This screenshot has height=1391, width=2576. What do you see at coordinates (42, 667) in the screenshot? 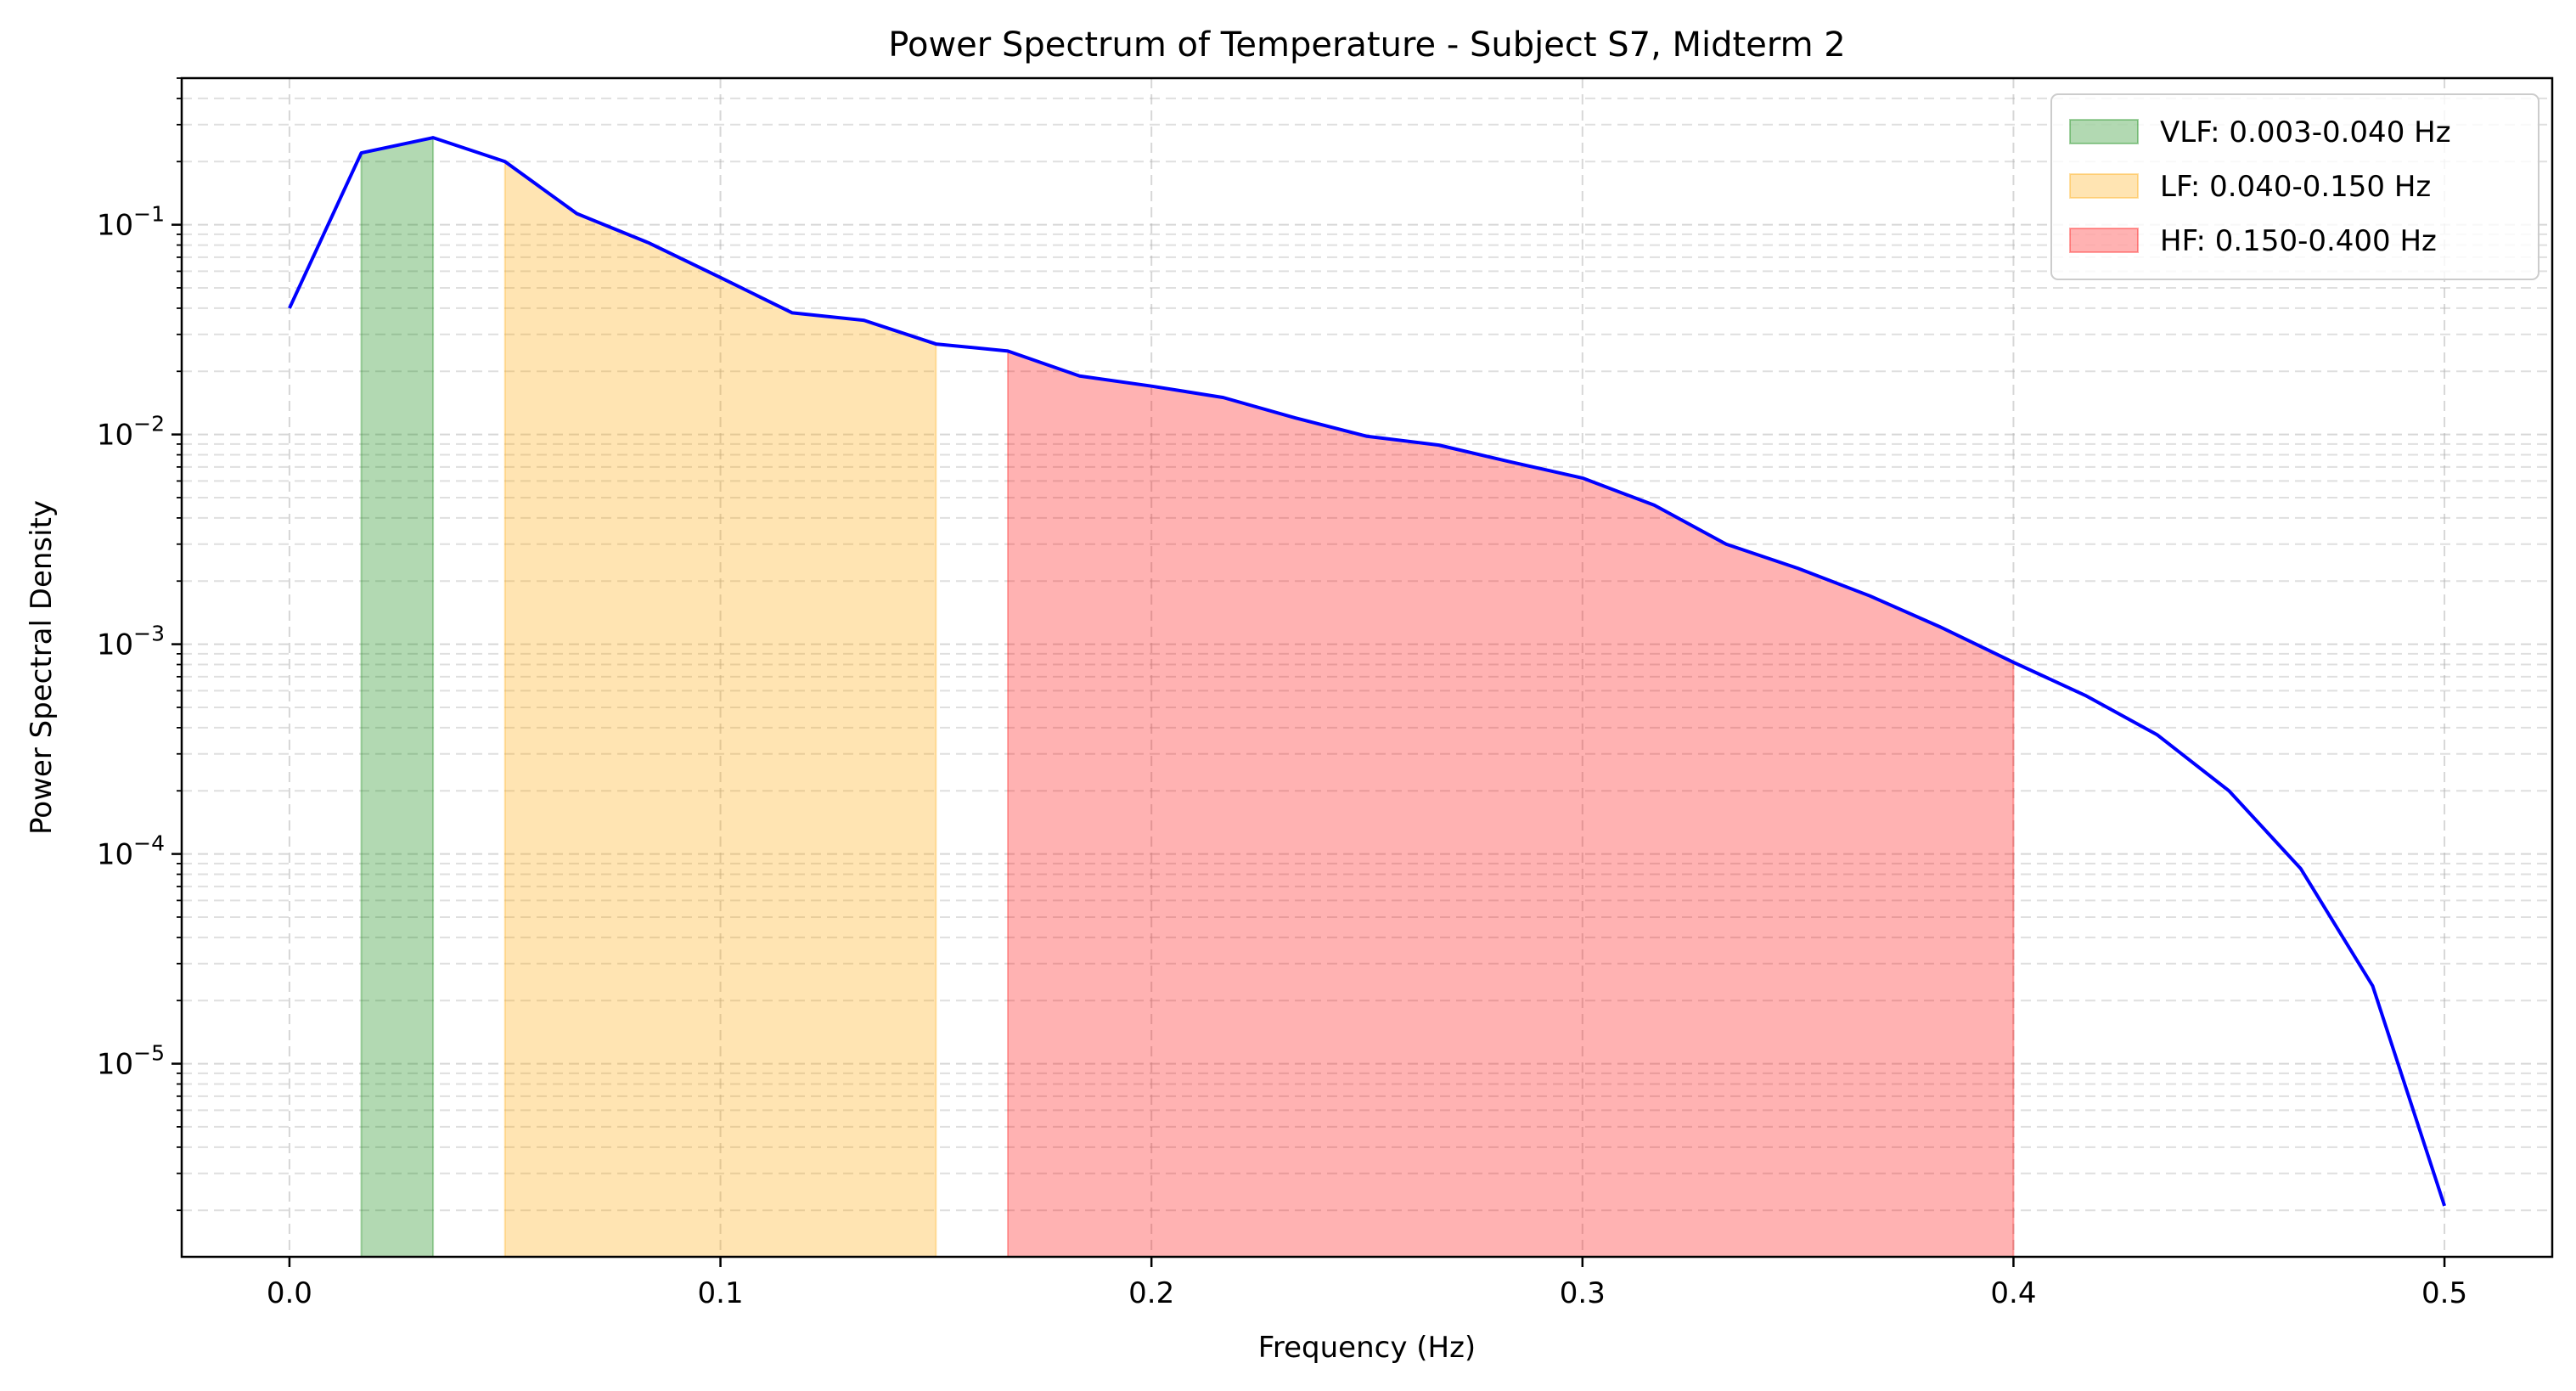
I see `y-axis-label: Power Spectral Density` at bounding box center [42, 667].